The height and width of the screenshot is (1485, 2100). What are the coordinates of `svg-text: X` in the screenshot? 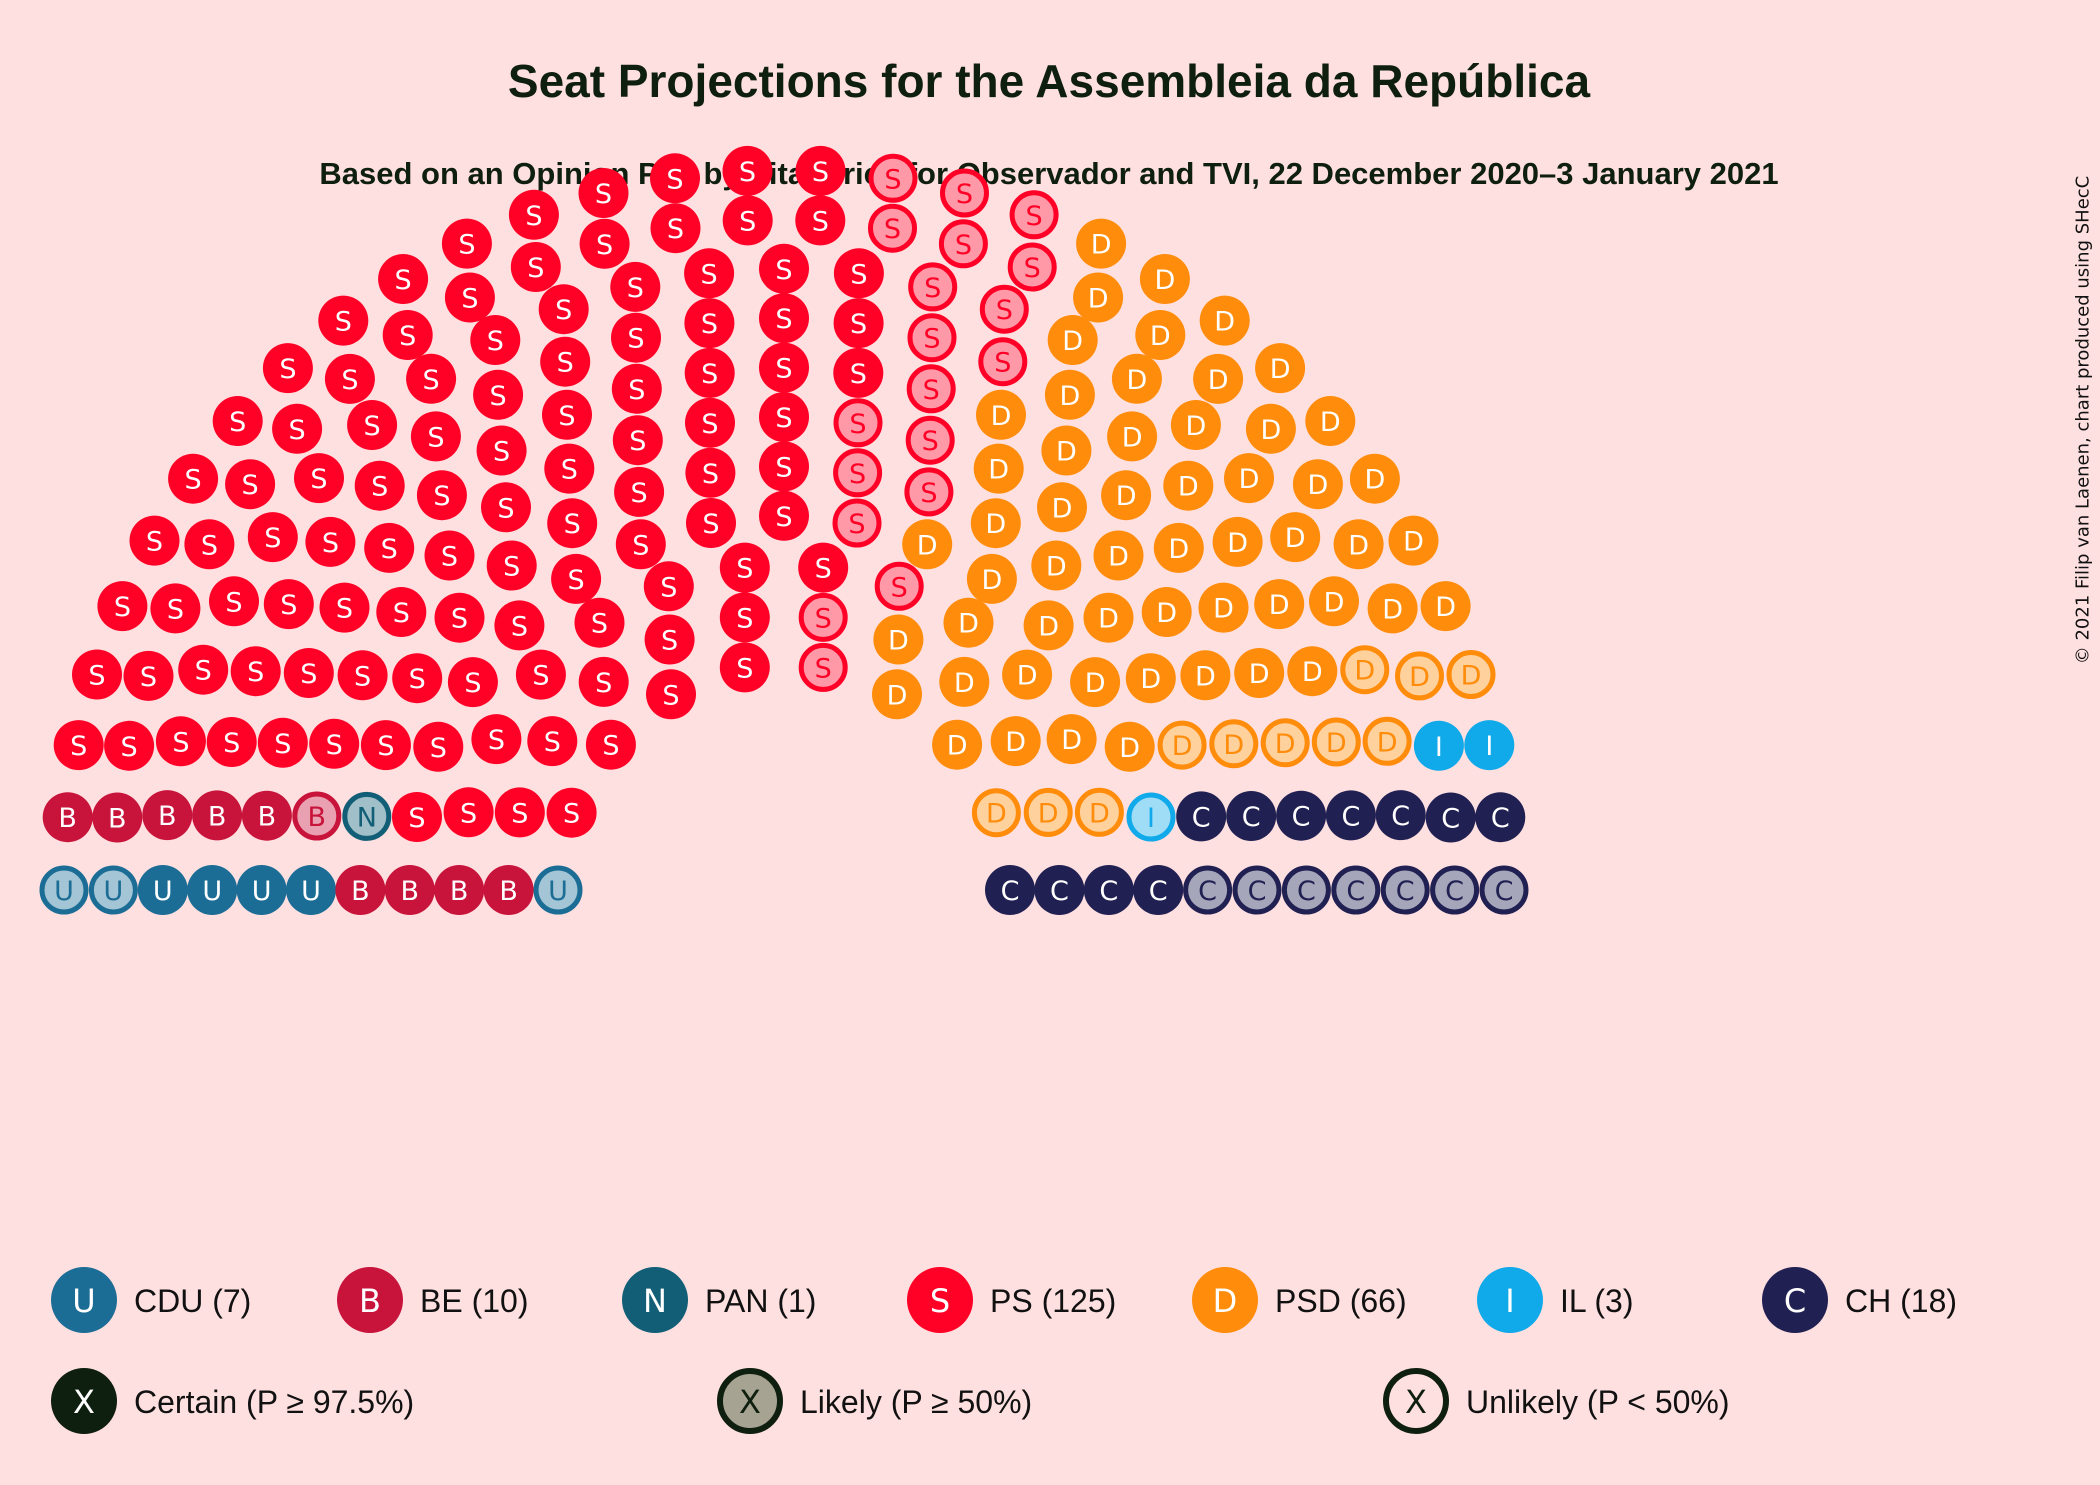 It's located at (84, 1402).